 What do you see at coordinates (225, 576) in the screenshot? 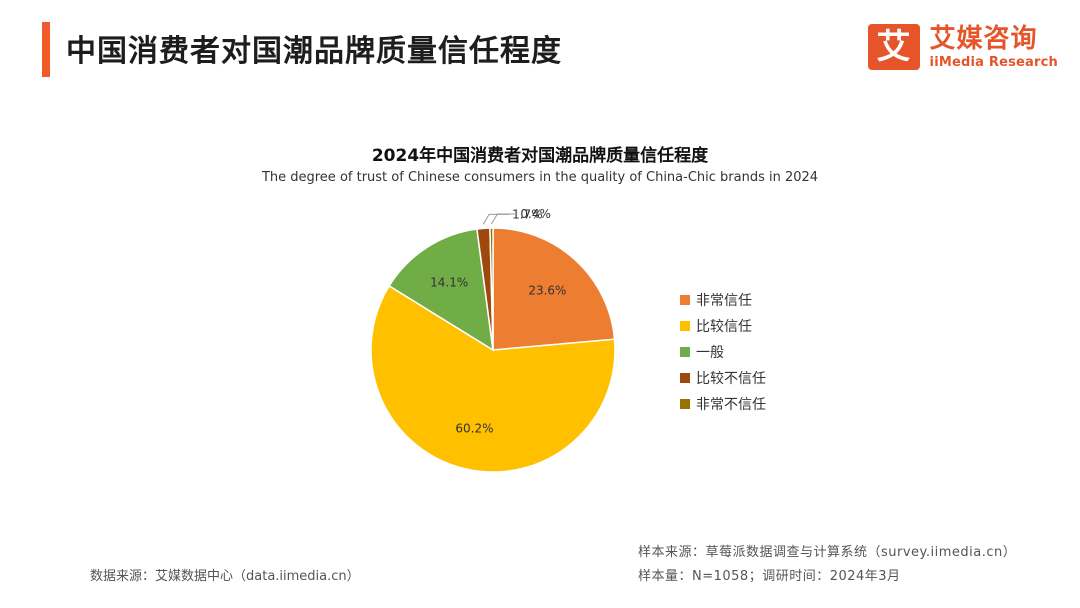
I see `data-source-note: 数据来源：艾媒数据中心（data.iimedia.cn）` at bounding box center [225, 576].